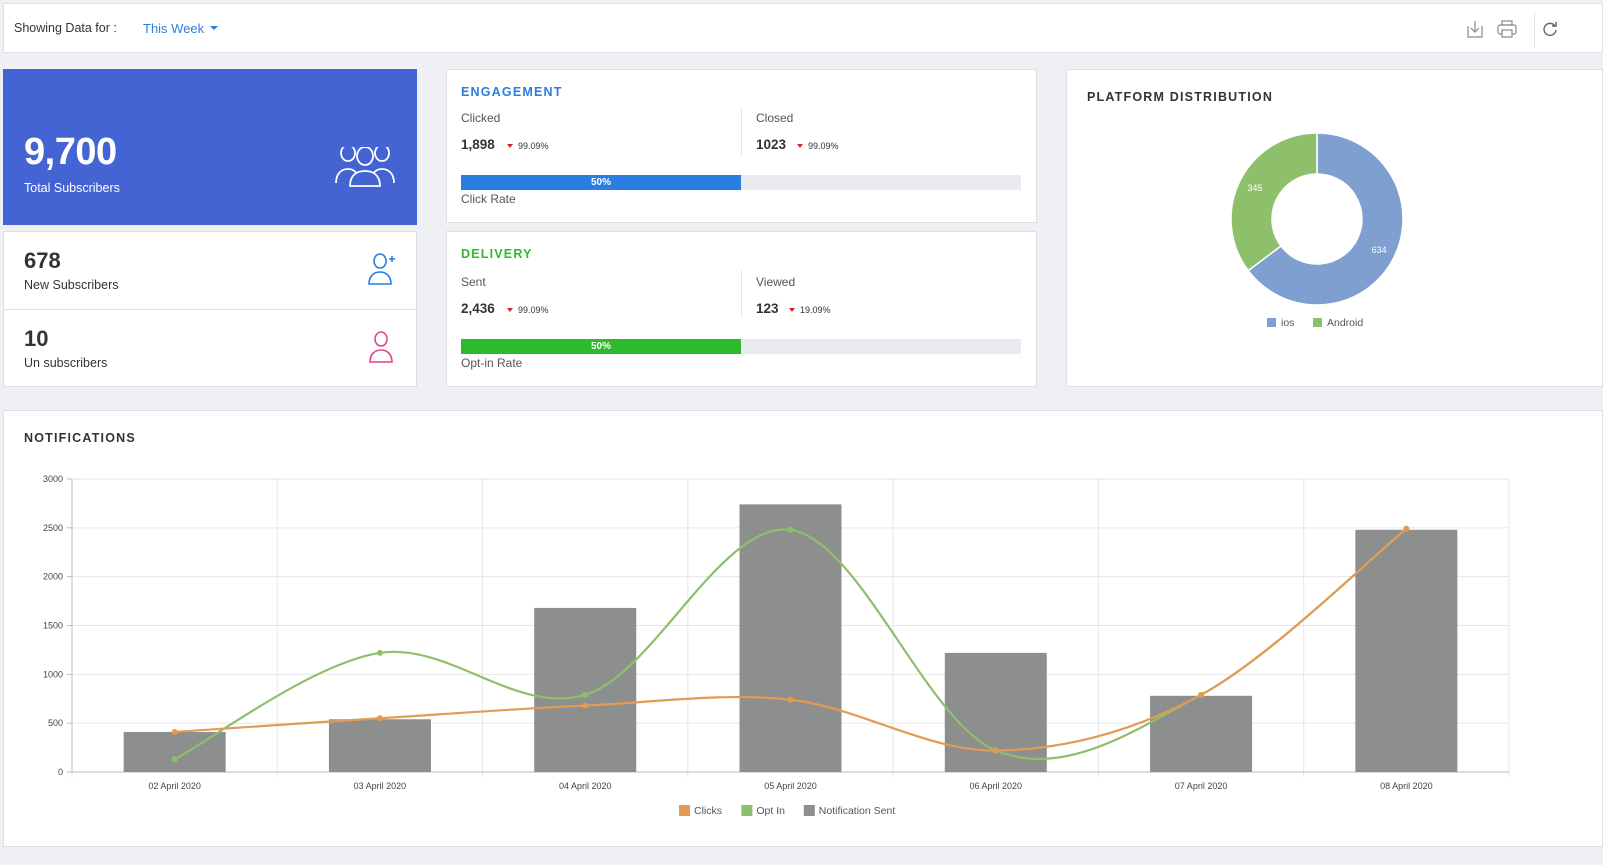 This screenshot has width=1603, height=865. Describe the element at coordinates (365, 168) in the screenshot. I see `users-group-icon` at that location.